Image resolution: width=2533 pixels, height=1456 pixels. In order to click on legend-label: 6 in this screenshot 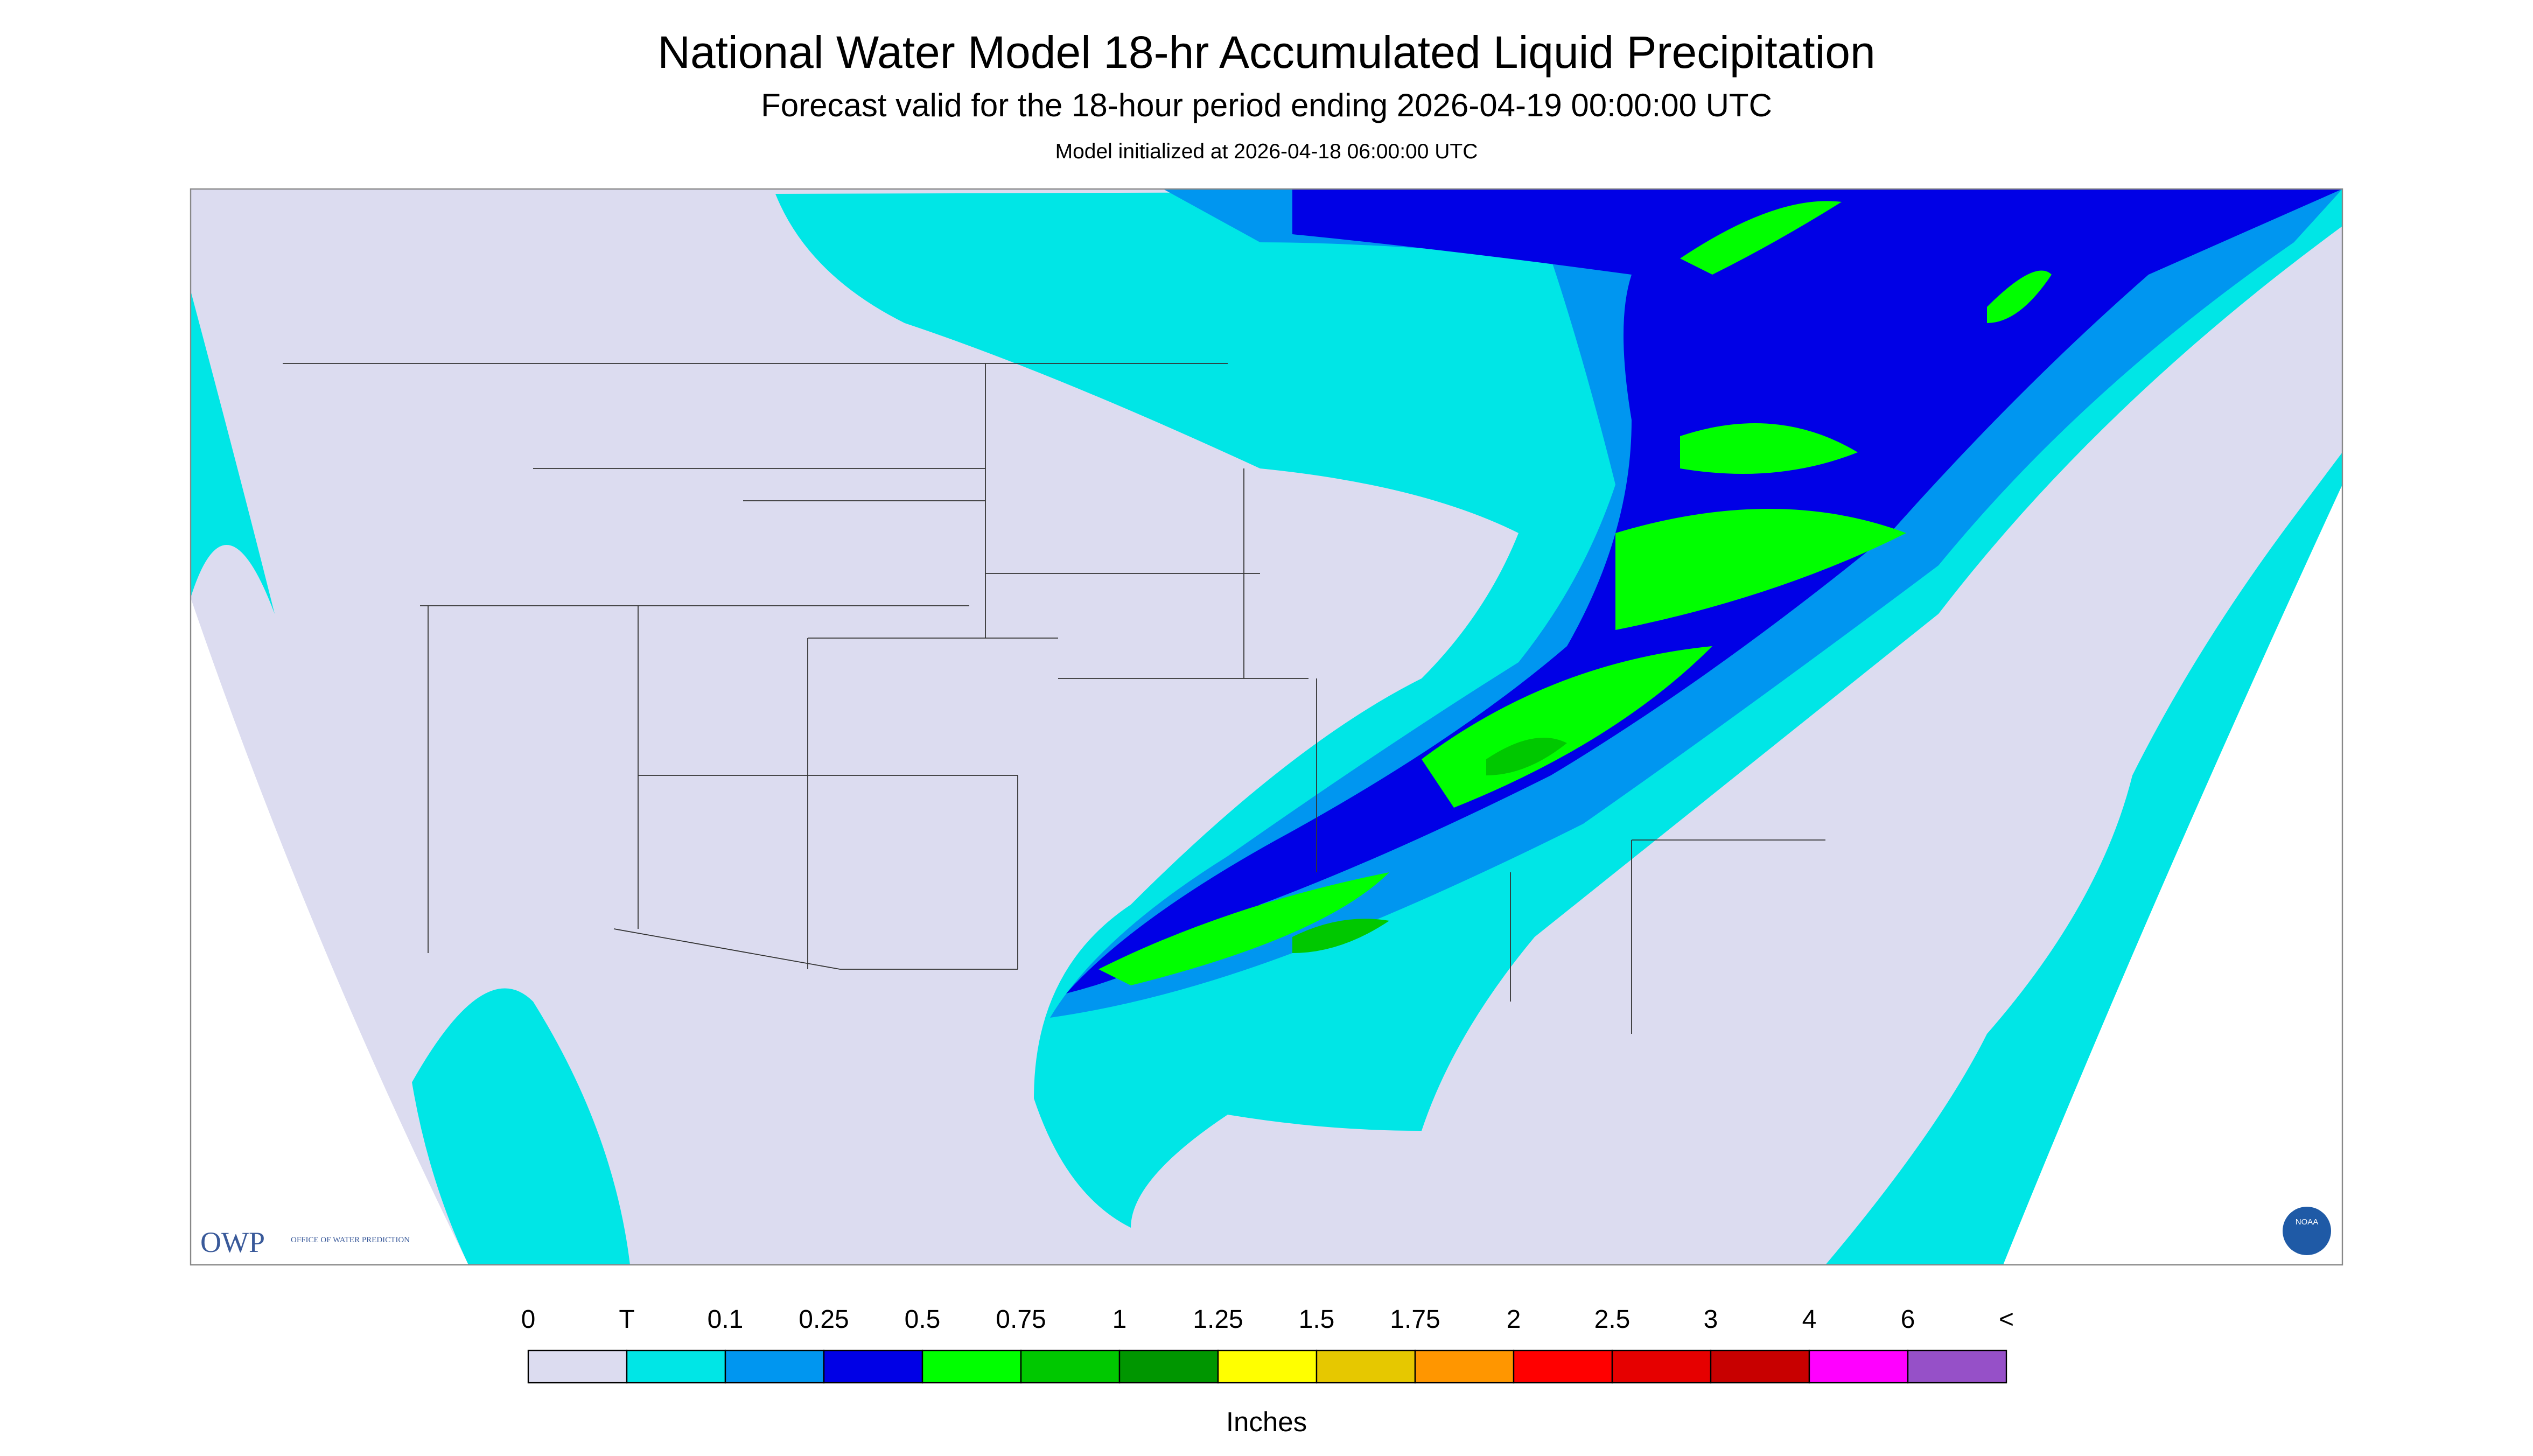, I will do `click(1908, 1319)`.